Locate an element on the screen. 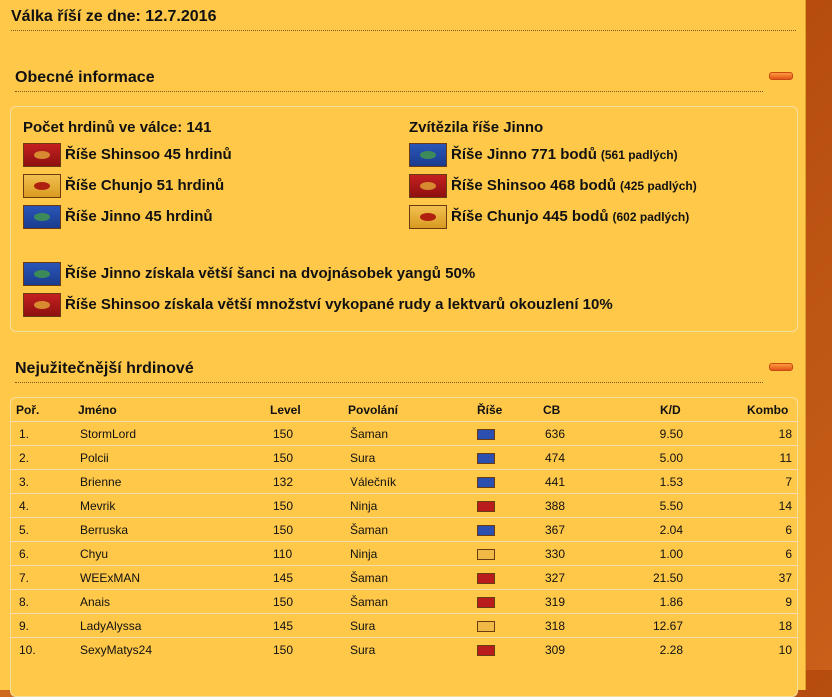  cell-job: Válečník is located at coordinates (373, 482).